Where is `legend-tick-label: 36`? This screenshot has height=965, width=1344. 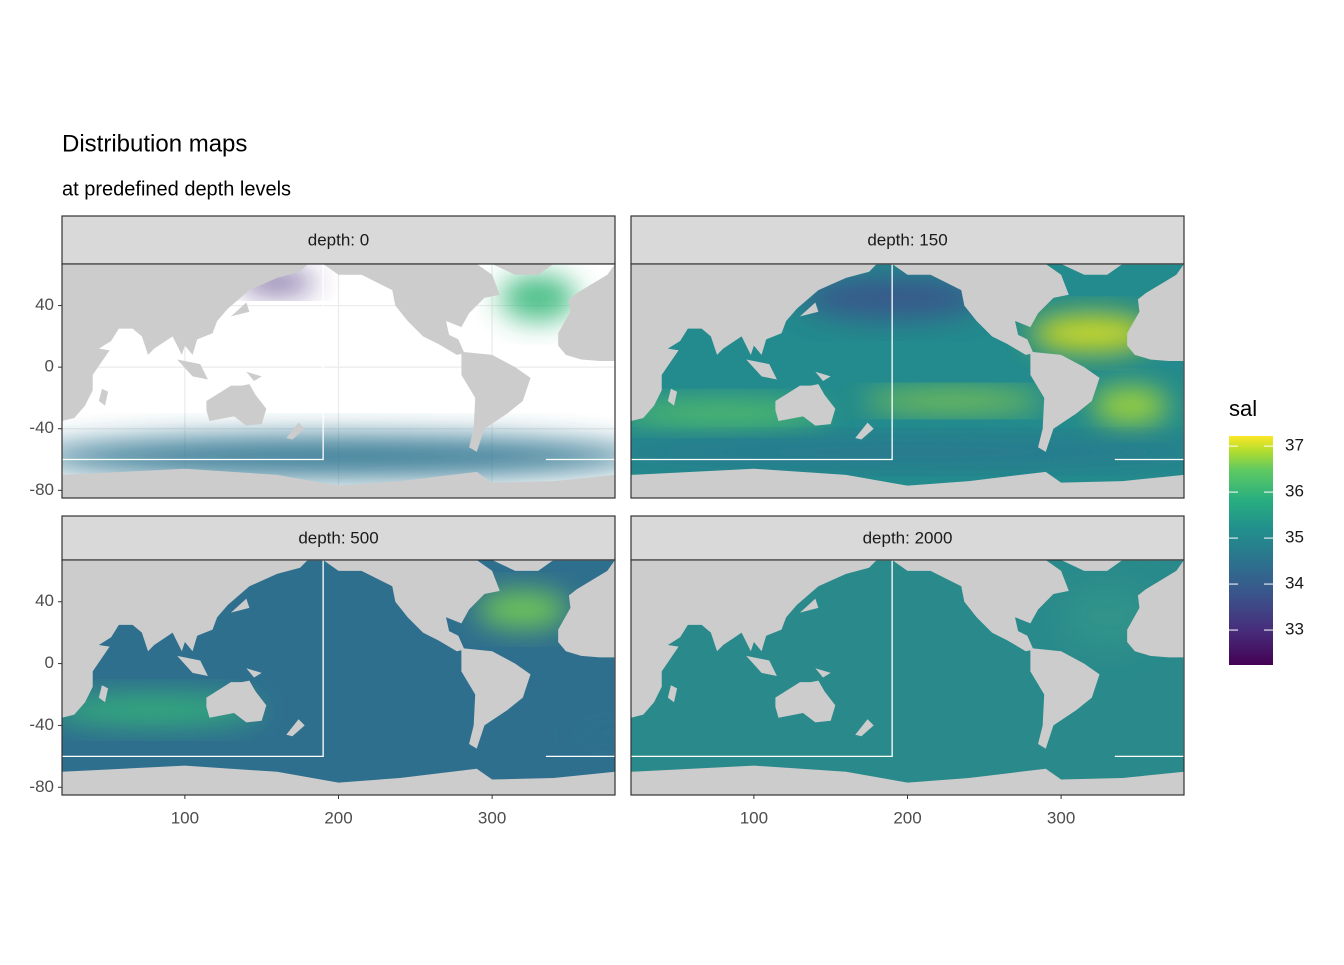 legend-tick-label: 36 is located at coordinates (1294, 491).